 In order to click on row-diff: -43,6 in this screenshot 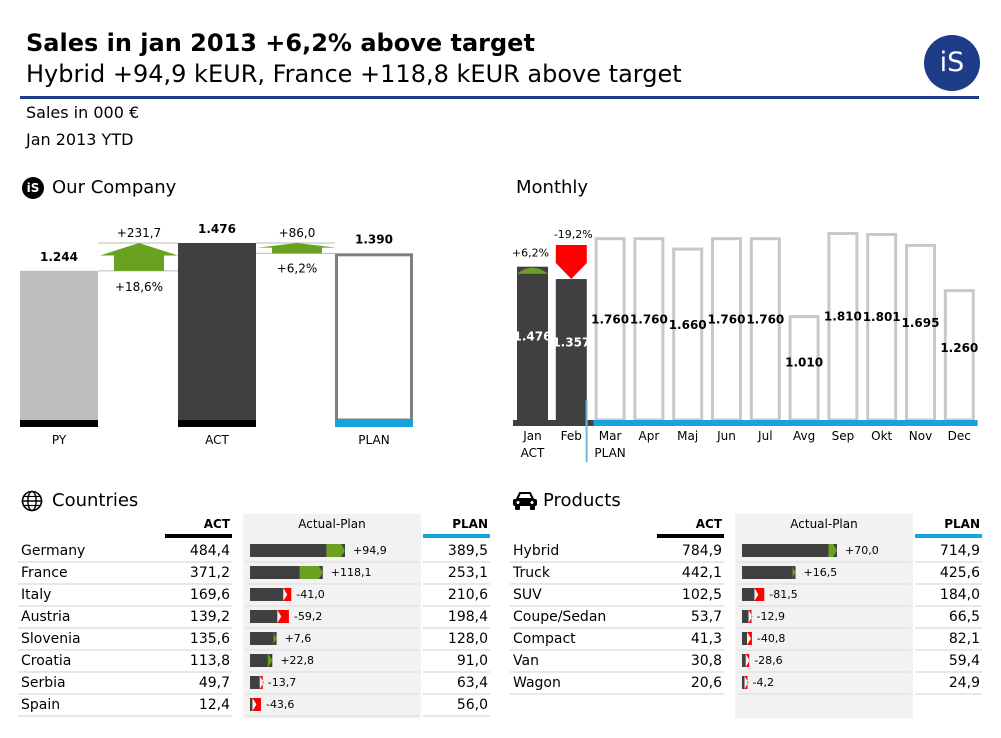, I will do `click(280, 704)`.